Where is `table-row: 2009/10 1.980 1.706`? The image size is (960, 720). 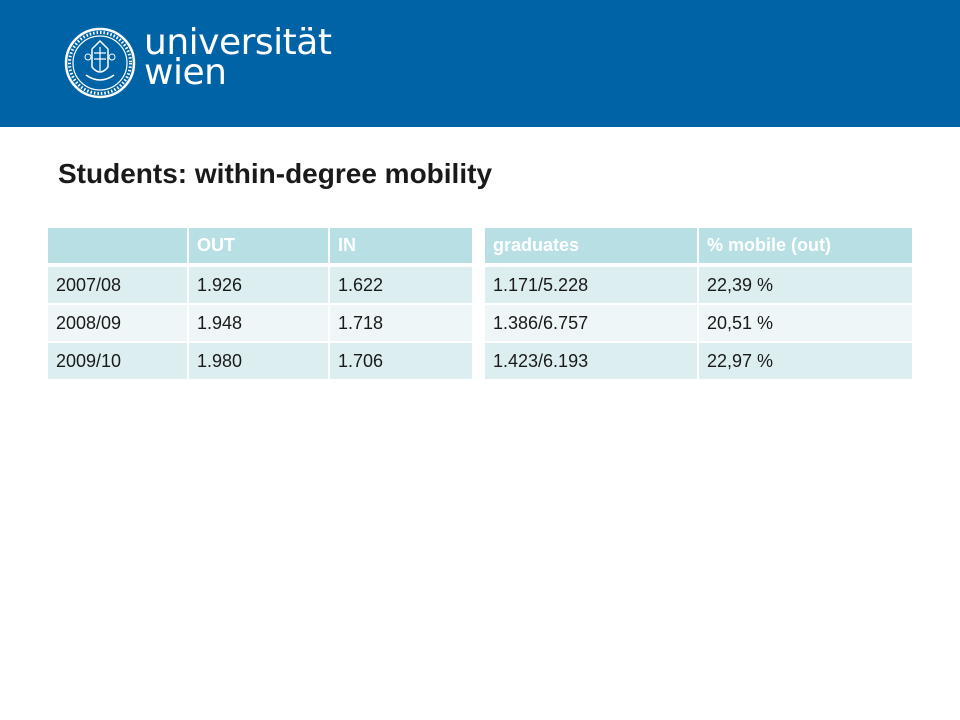 table-row: 2009/10 1.980 1.706 is located at coordinates (260, 362).